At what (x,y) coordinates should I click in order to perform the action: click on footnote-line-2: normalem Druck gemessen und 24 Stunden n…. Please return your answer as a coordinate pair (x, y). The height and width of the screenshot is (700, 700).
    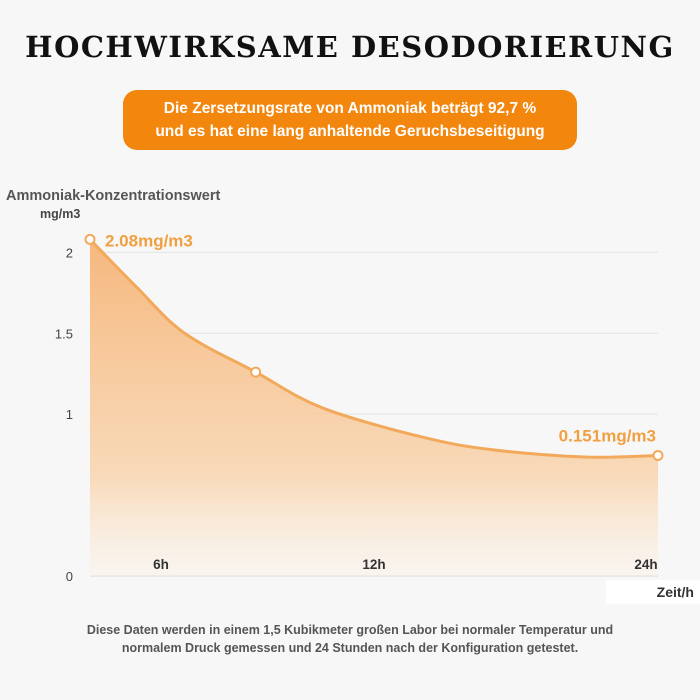
    Looking at the image, I should click on (350, 648).